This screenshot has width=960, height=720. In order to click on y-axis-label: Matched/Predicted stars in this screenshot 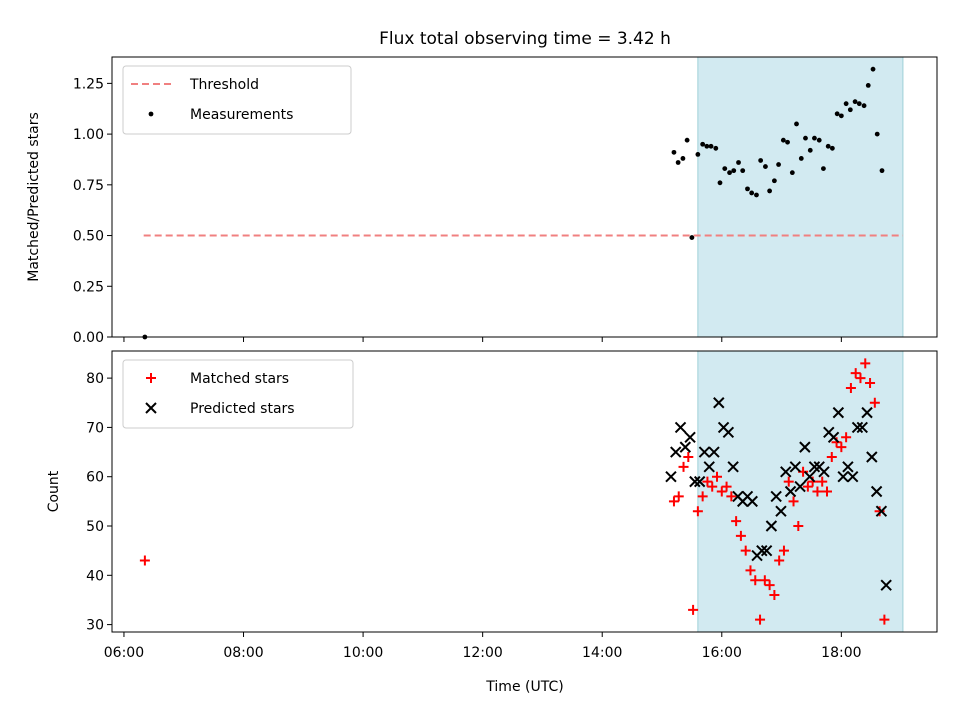, I will do `click(34, 197)`.